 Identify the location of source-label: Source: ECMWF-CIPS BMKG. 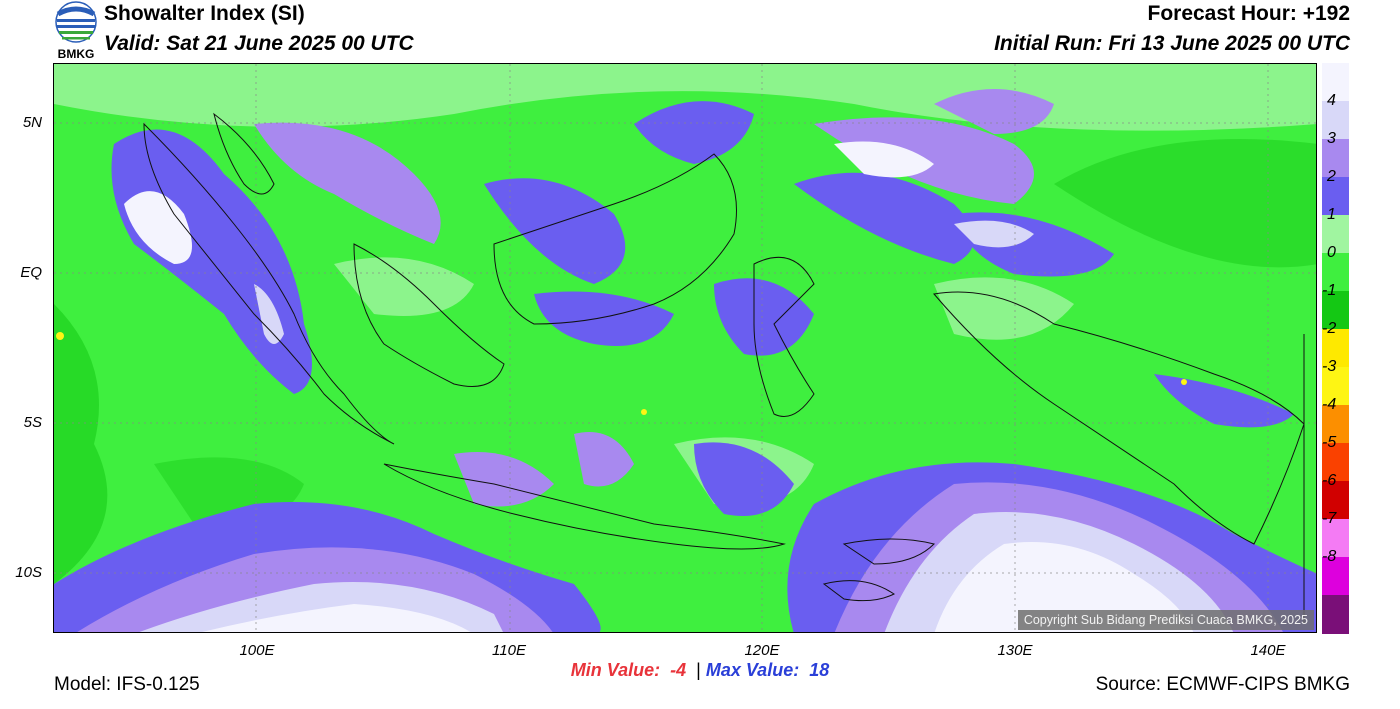
(1222, 684).